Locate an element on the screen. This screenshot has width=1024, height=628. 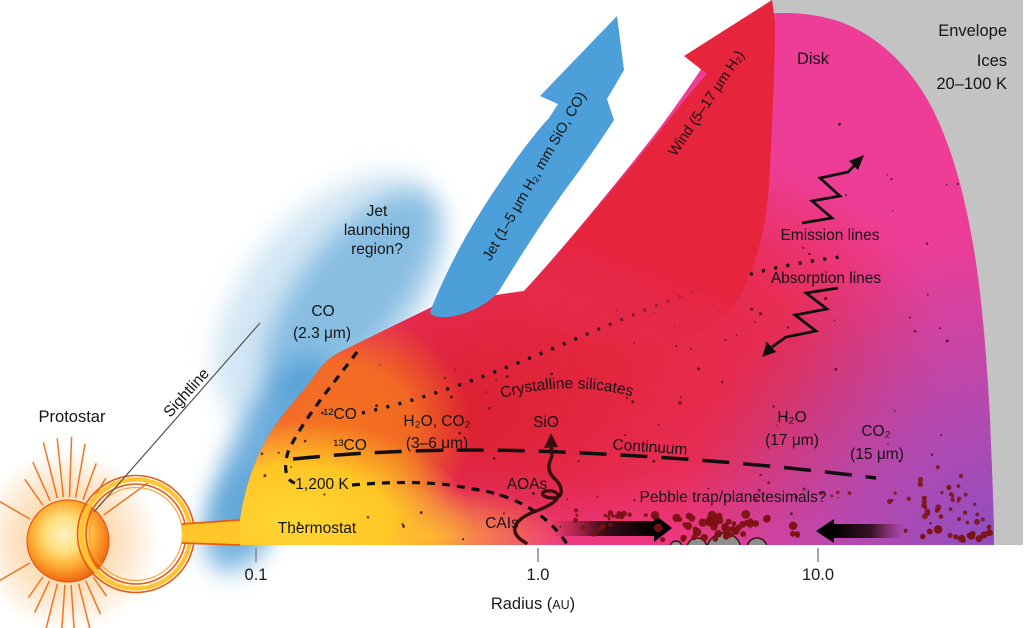
accretion-channel is located at coordinates (211, 532).